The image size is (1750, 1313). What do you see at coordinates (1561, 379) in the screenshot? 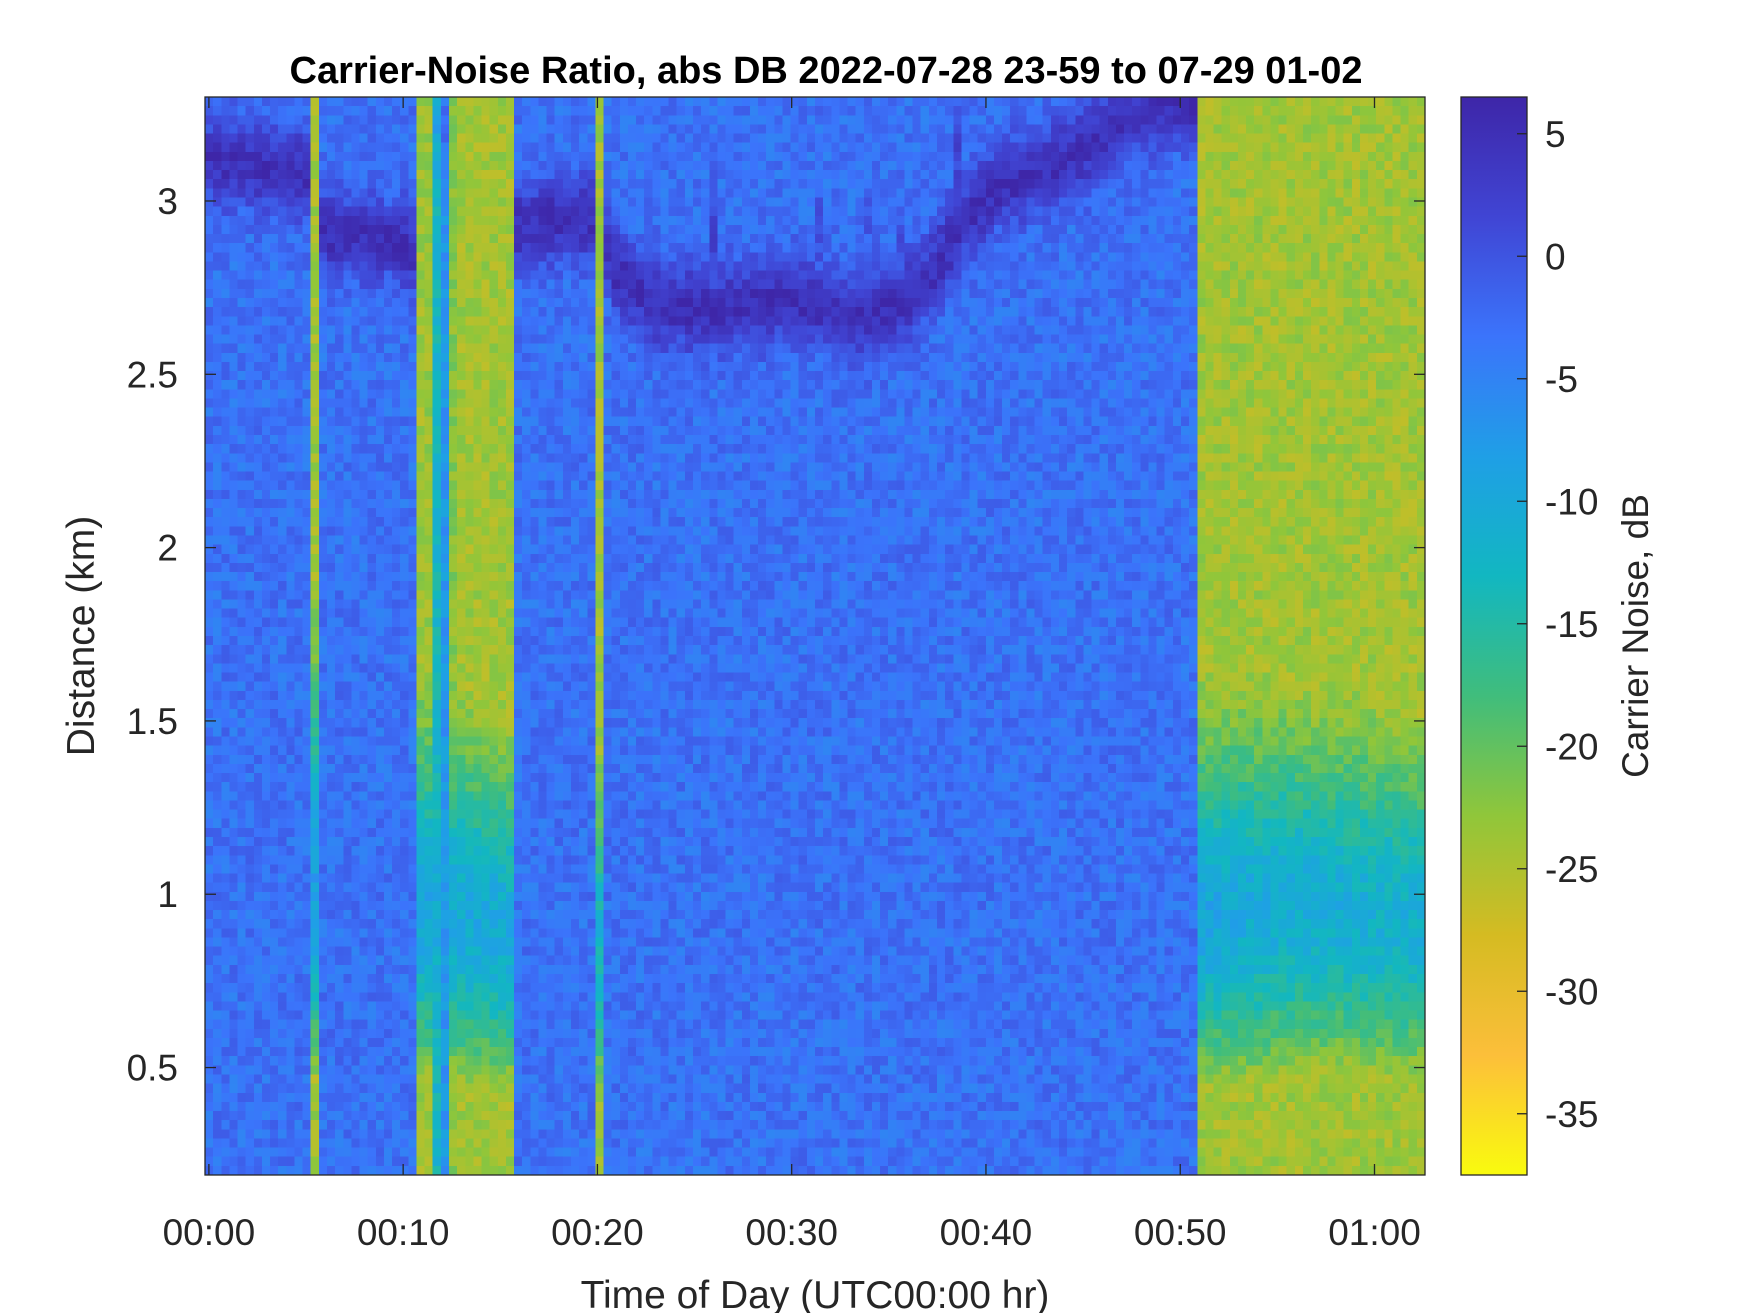
I see `colorbar-tick-label: -5` at bounding box center [1561, 379].